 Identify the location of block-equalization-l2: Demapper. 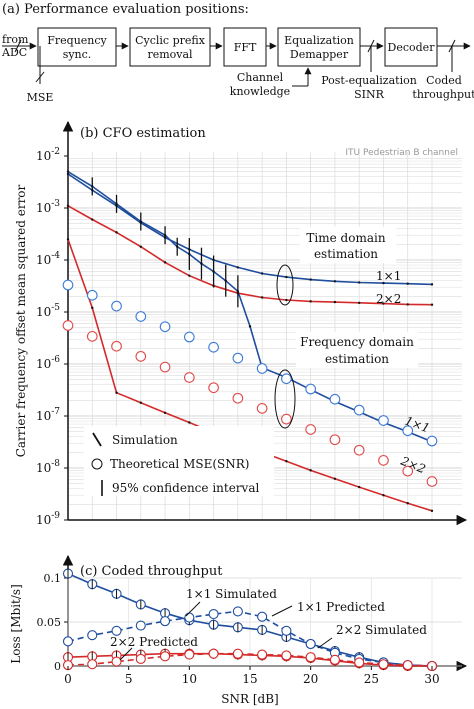
(319, 54).